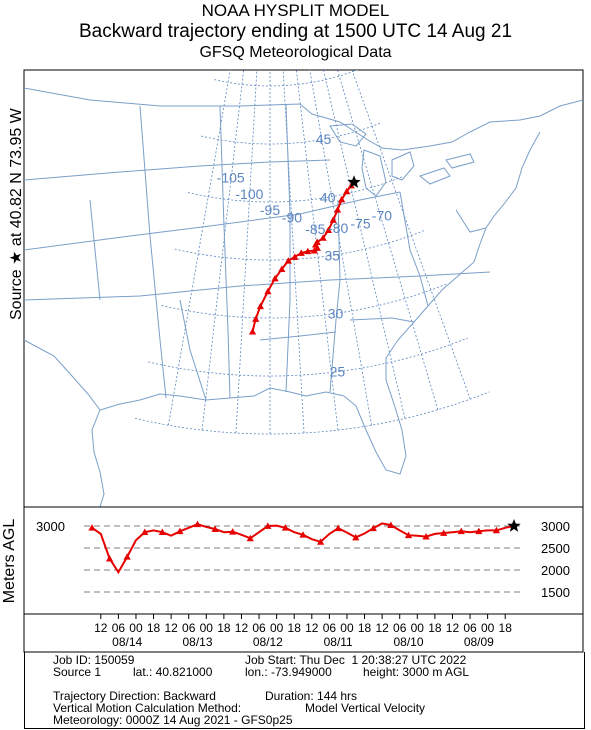  I want to click on latitude-label: 25, so click(338, 372).